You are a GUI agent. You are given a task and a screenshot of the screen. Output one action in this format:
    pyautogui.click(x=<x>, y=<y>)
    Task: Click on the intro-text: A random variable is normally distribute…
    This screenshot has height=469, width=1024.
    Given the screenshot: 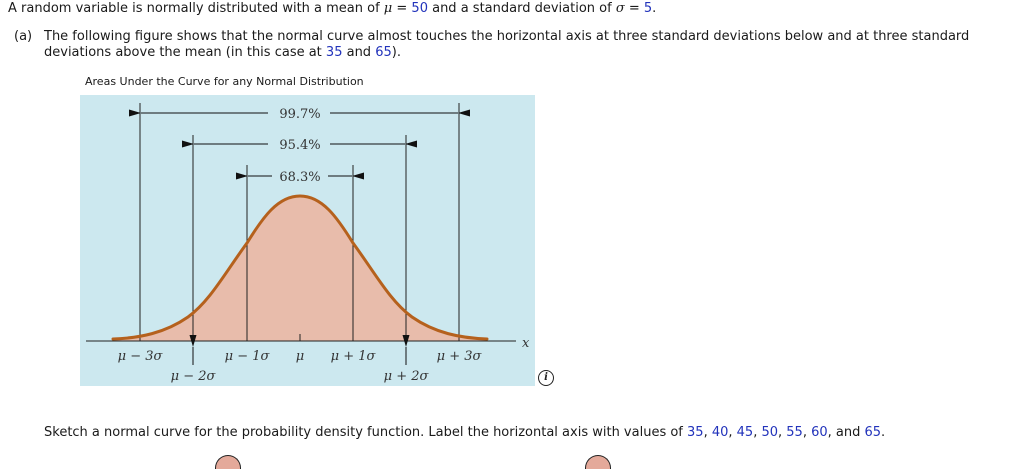 What is the action you would take?
    pyautogui.click(x=196, y=8)
    